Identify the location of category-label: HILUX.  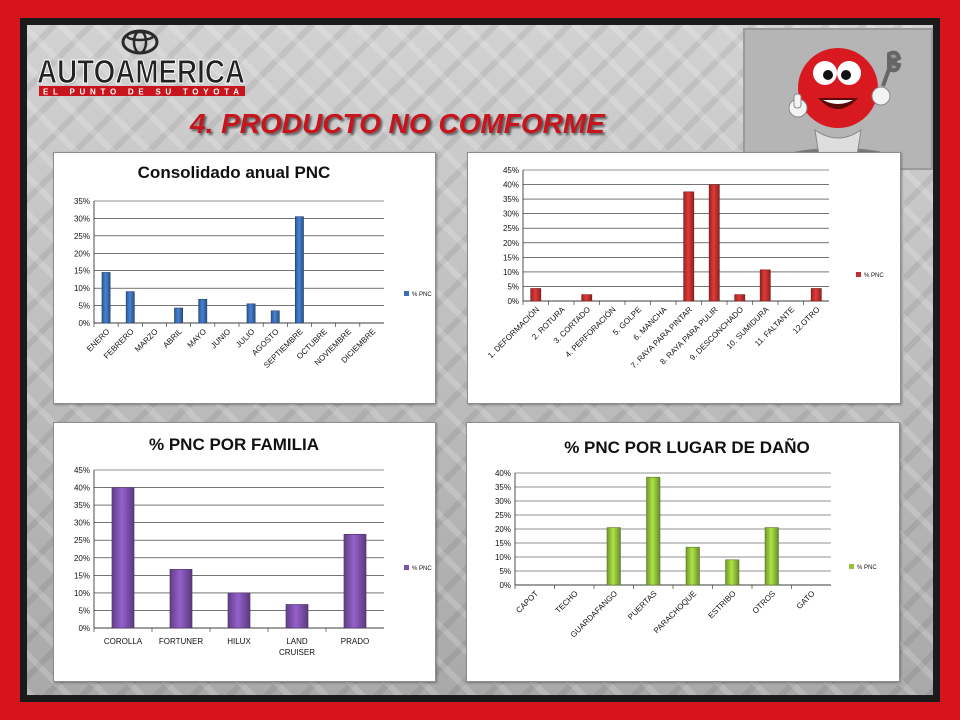
(239, 641).